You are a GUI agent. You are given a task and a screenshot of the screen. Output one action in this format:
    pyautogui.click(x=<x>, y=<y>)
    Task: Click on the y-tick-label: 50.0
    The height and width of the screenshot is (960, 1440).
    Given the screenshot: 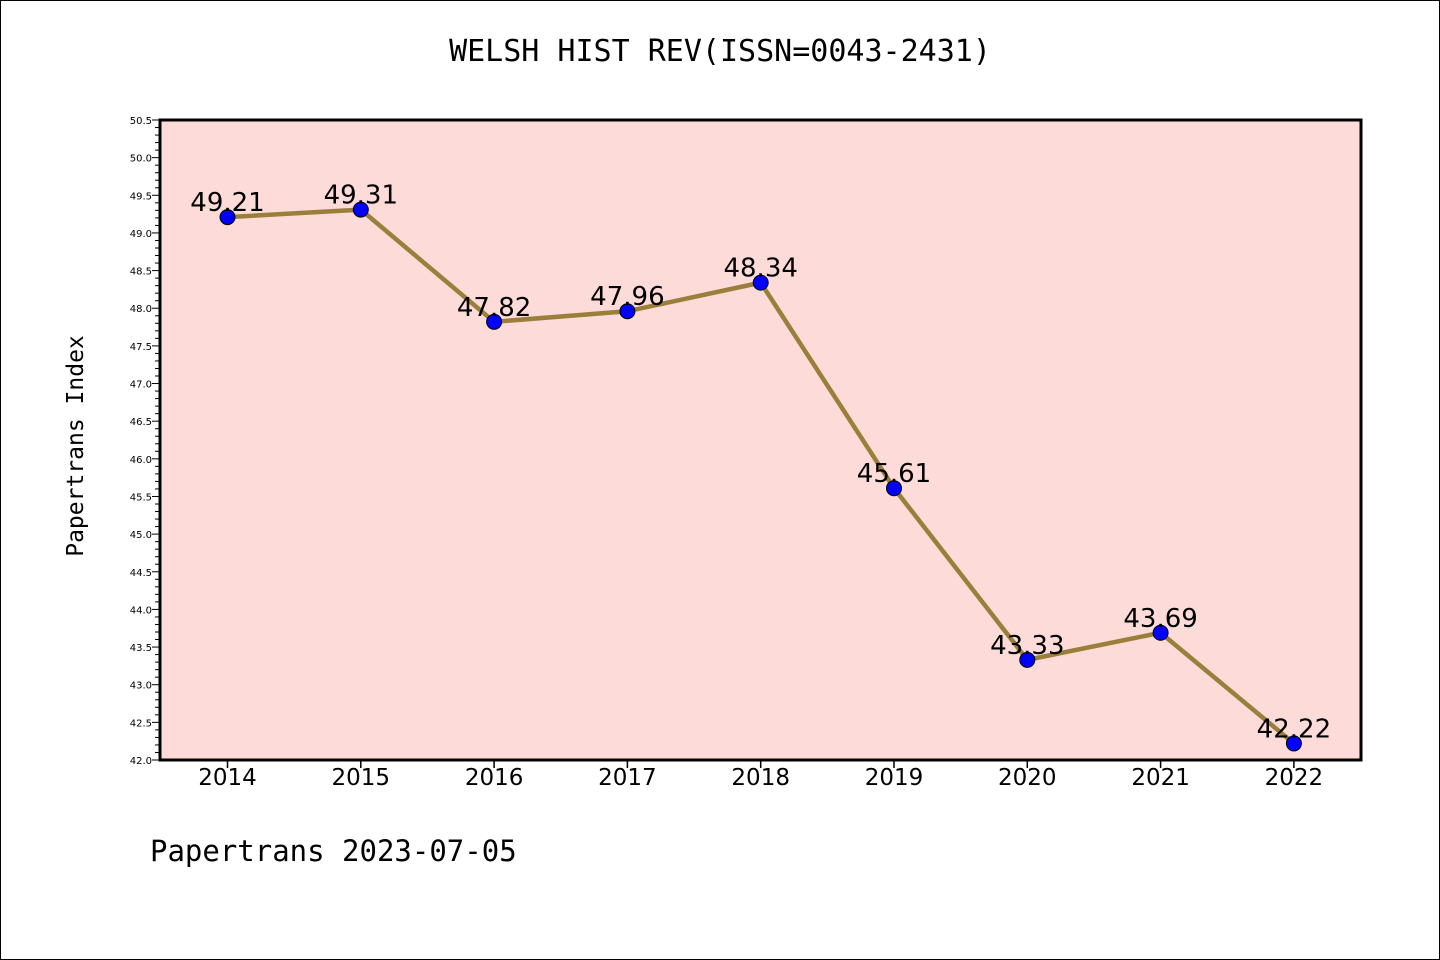 What is the action you would take?
    pyautogui.click(x=141, y=159)
    